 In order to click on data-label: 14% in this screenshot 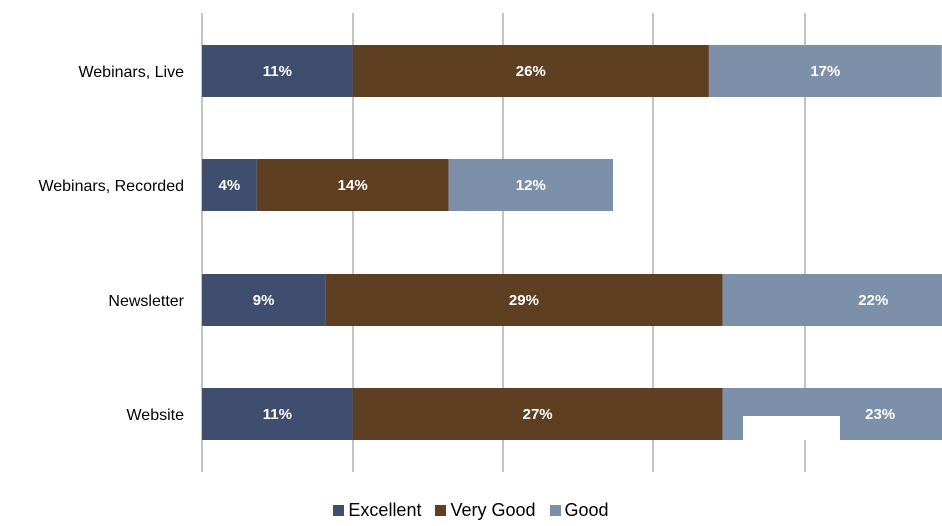, I will do `click(353, 185)`.